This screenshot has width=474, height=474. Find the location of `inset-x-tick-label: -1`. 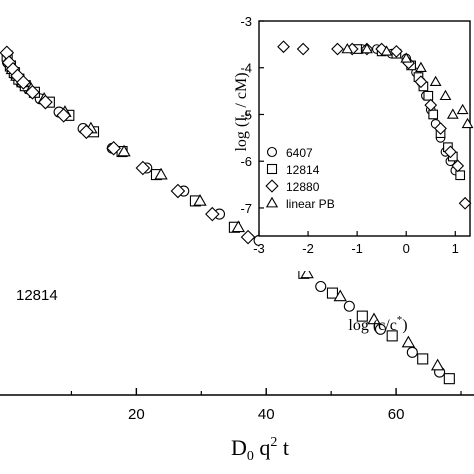

inset-x-tick-label: -1 is located at coordinates (357, 248).